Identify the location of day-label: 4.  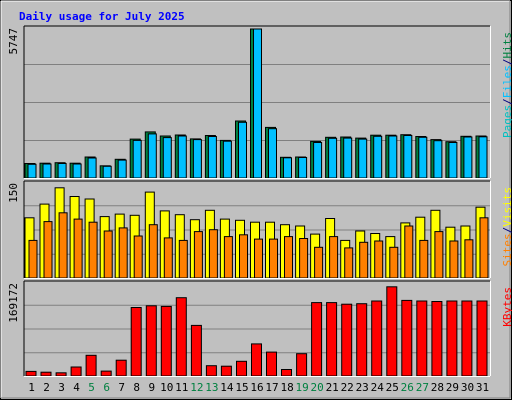
(76, 387).